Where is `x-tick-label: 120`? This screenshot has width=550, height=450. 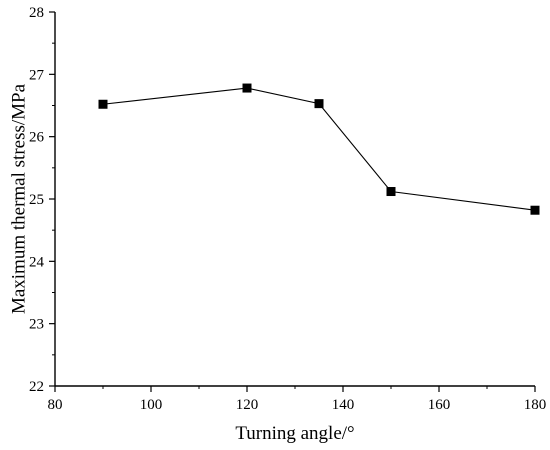
x-tick-label: 120 is located at coordinates (247, 405).